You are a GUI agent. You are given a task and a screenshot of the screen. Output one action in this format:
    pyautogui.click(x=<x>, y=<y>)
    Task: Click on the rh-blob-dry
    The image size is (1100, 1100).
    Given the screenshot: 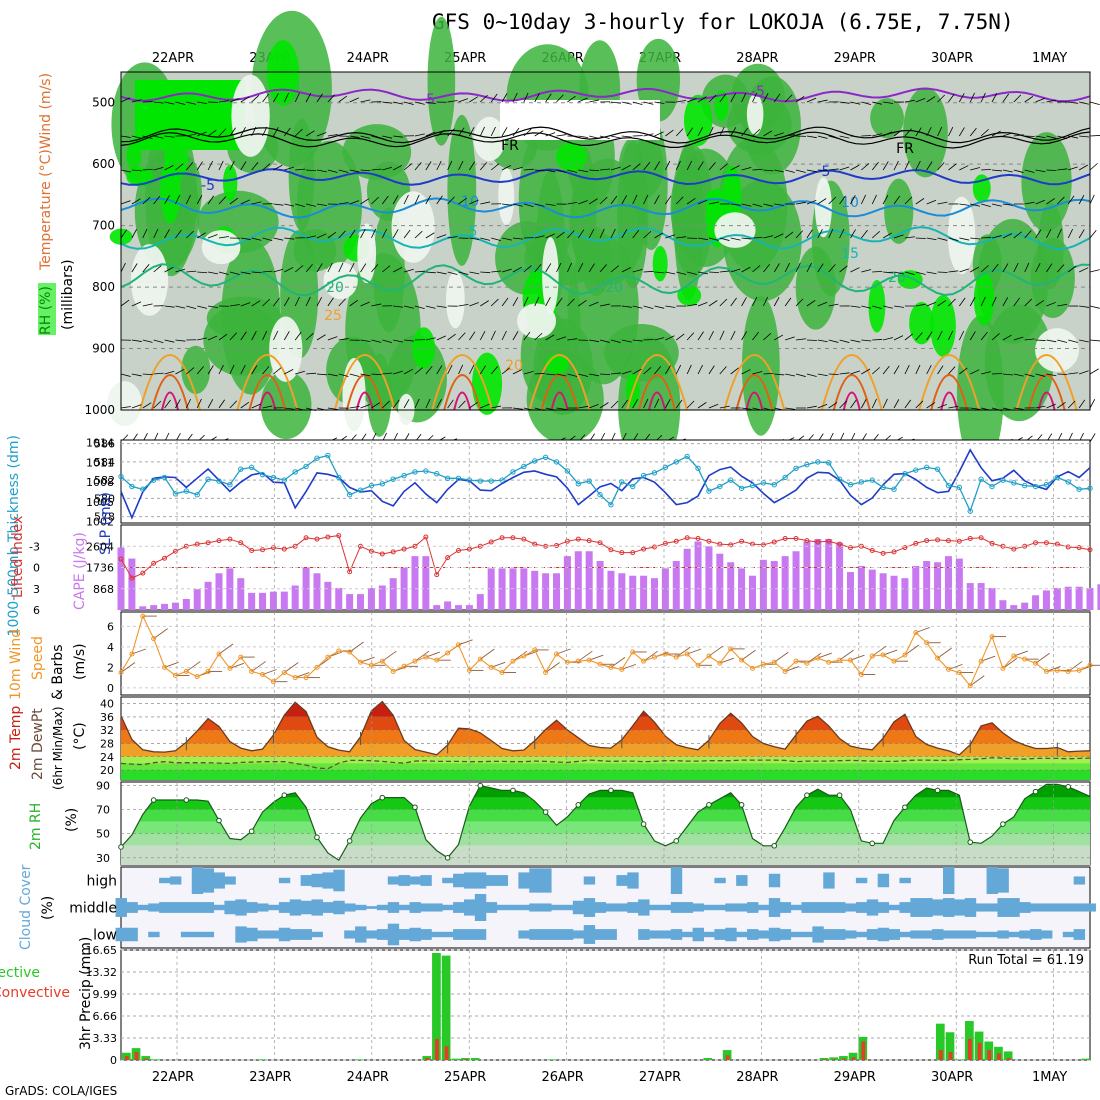 What is the action you would take?
    pyautogui.click(x=221, y=247)
    